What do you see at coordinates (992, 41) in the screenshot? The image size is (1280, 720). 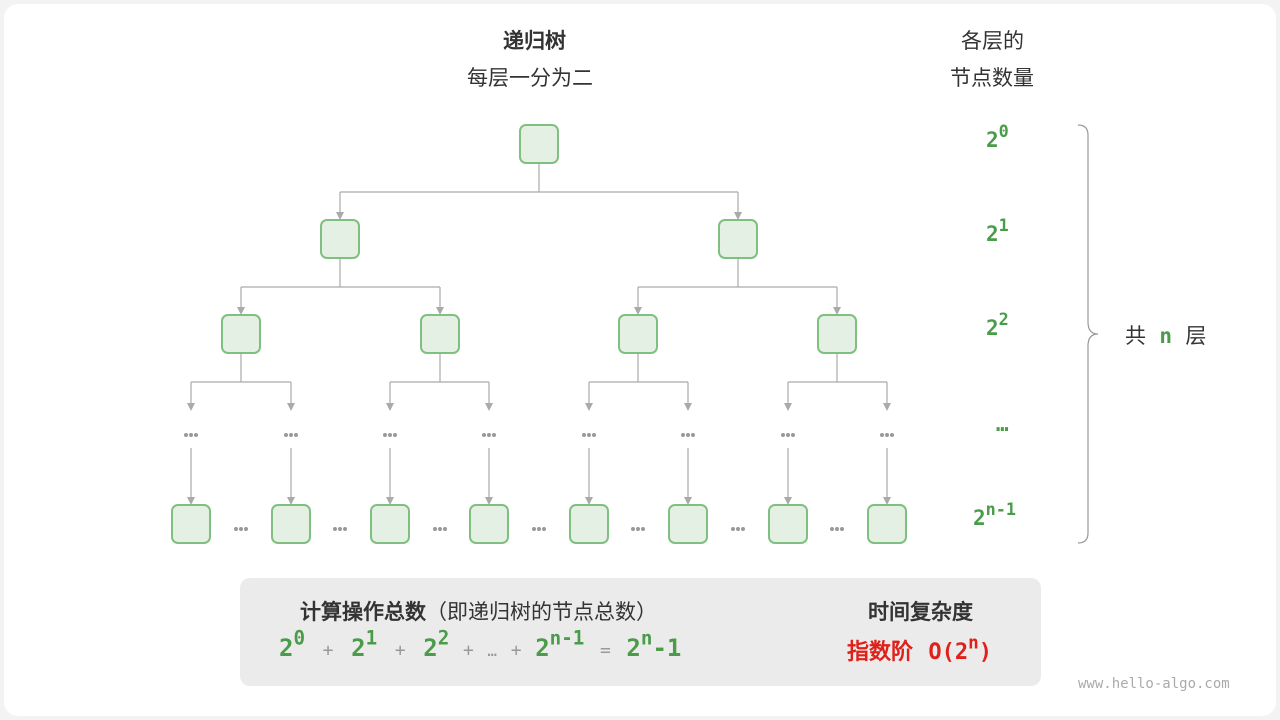 I see `level-header-line1: 各层的` at bounding box center [992, 41].